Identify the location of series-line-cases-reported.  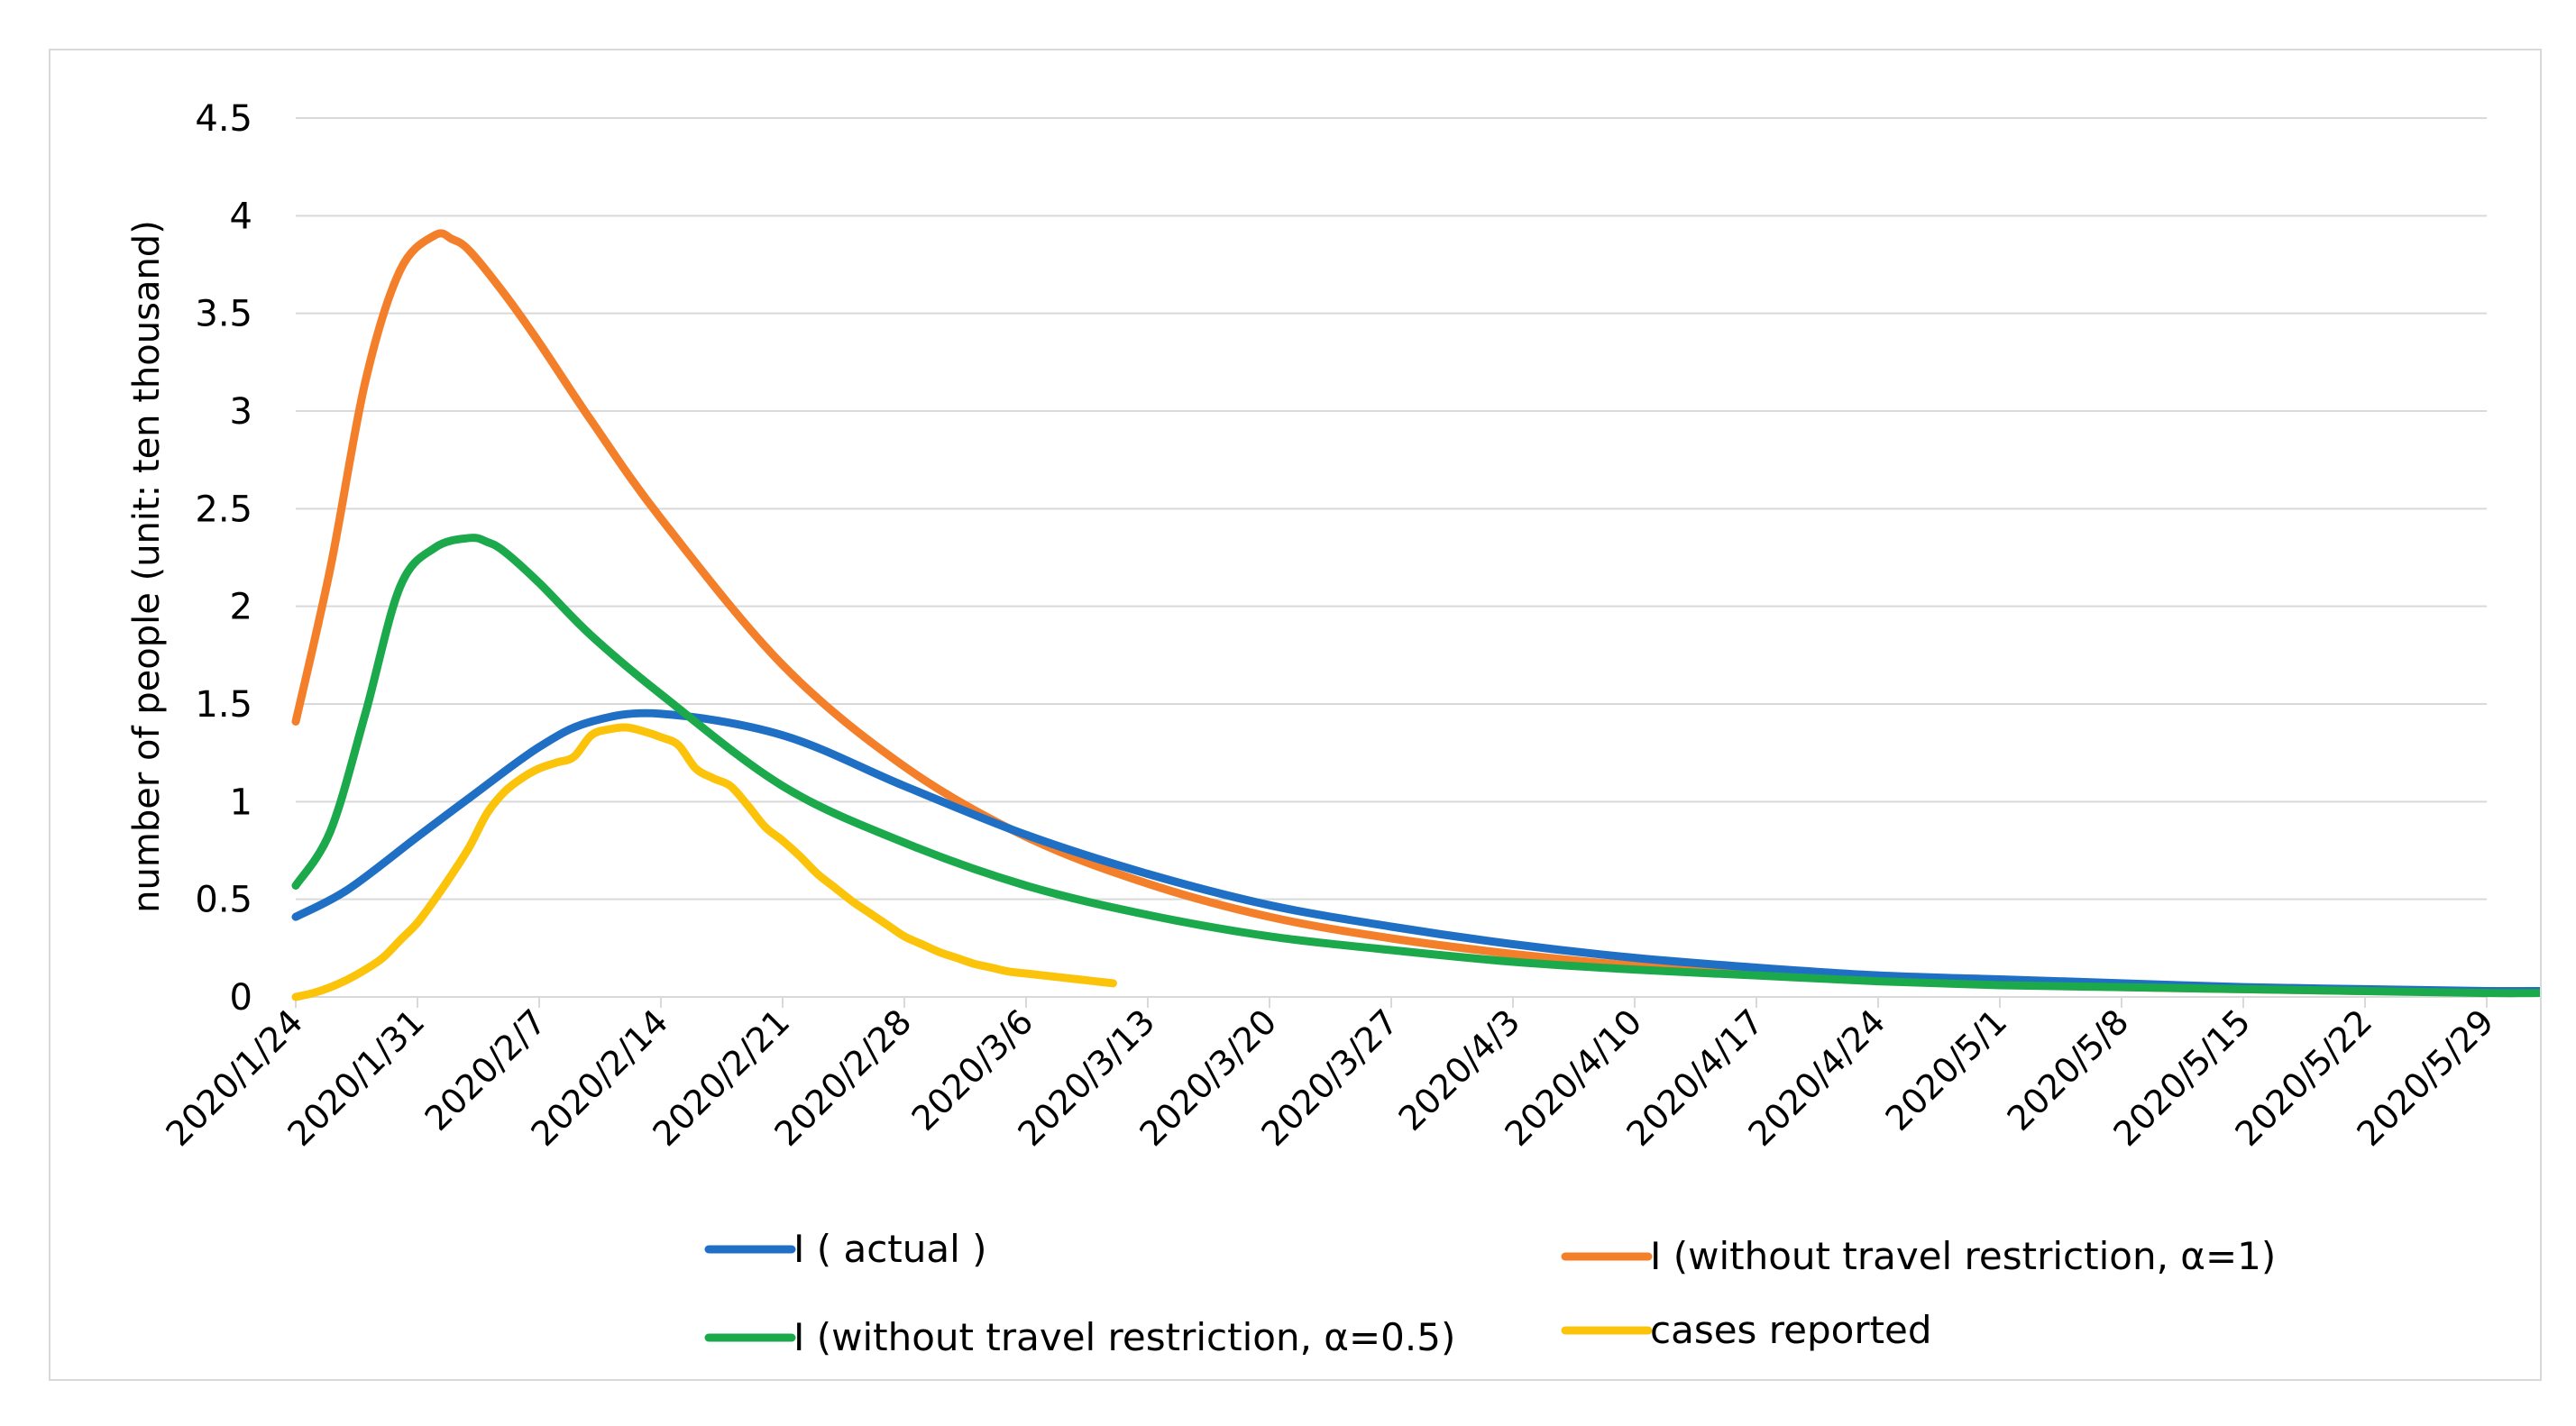
(704, 862).